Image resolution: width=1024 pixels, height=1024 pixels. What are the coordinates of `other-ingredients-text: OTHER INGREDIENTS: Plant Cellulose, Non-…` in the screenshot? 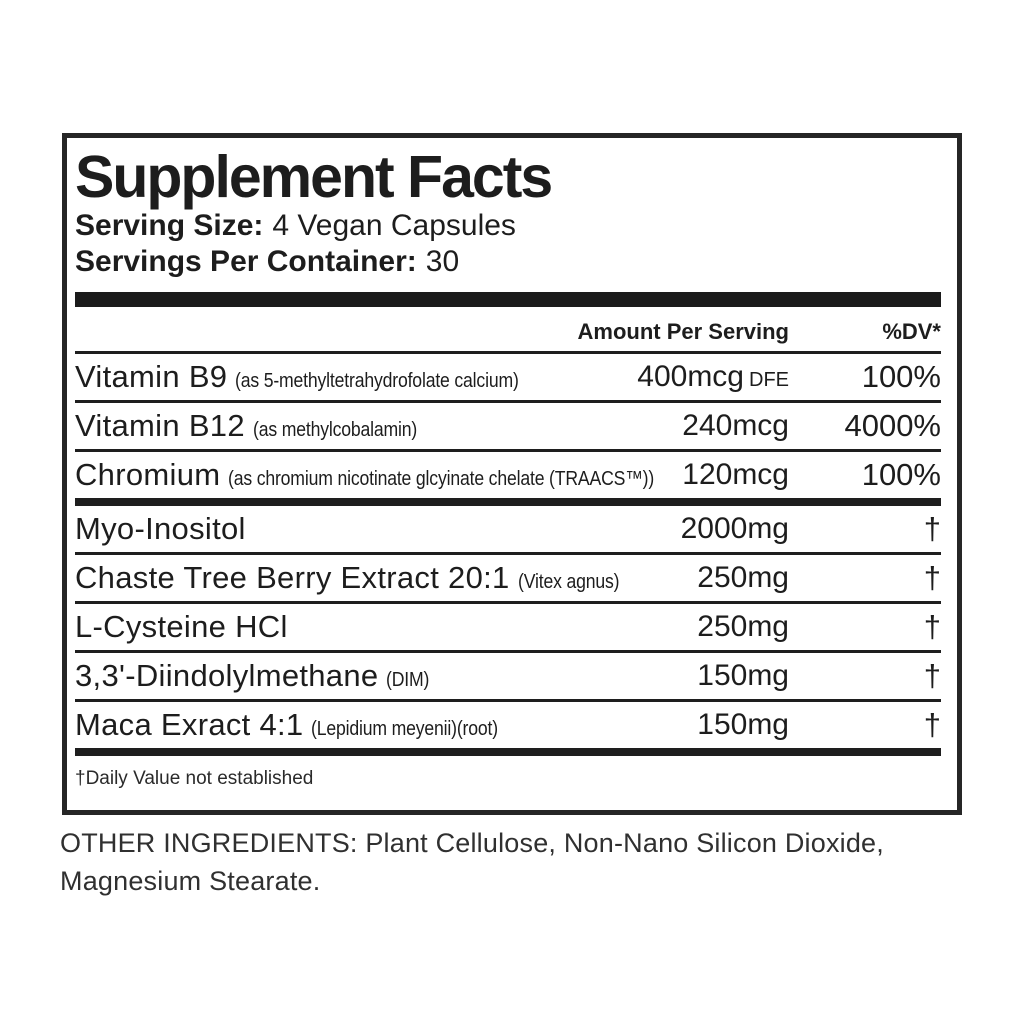 It's located at (472, 862).